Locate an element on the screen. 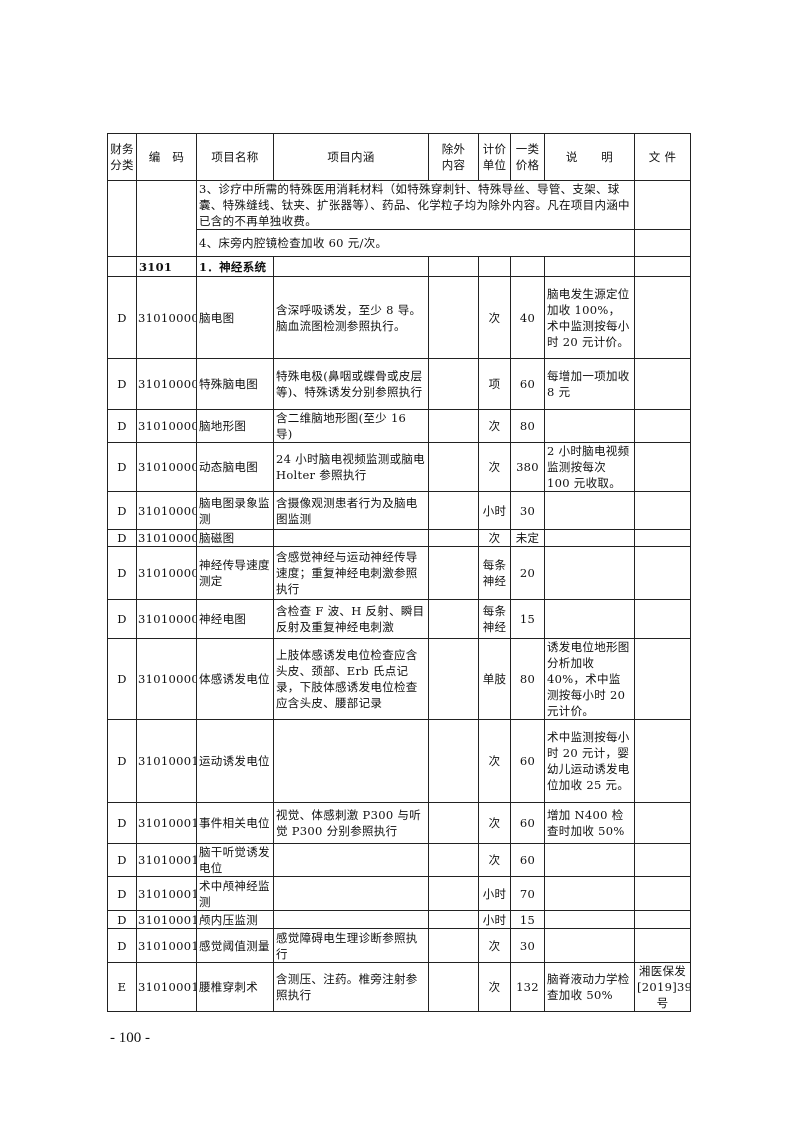 The image size is (793, 1122). cell-code: 310100006 is located at coordinates (166, 538).